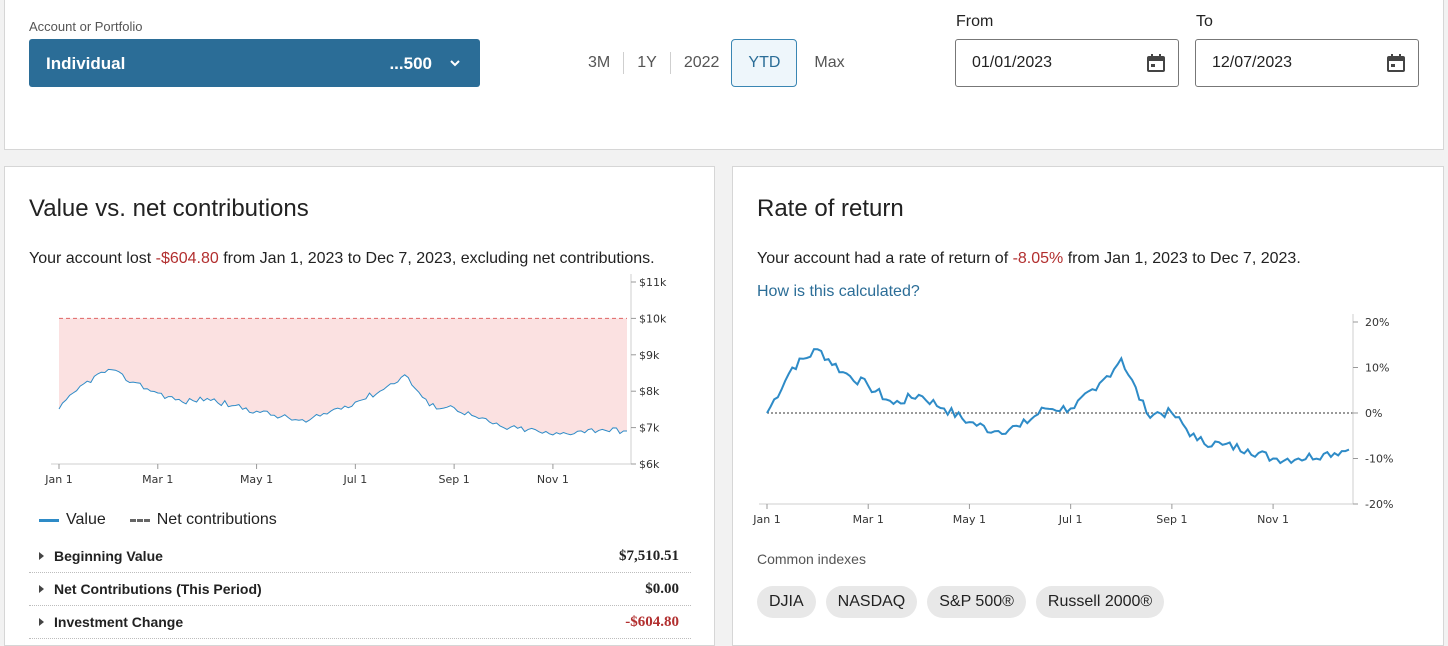 This screenshot has height=646, width=1448. Describe the element at coordinates (108, 556) in the screenshot. I see `row-label: Beginning Value` at that location.